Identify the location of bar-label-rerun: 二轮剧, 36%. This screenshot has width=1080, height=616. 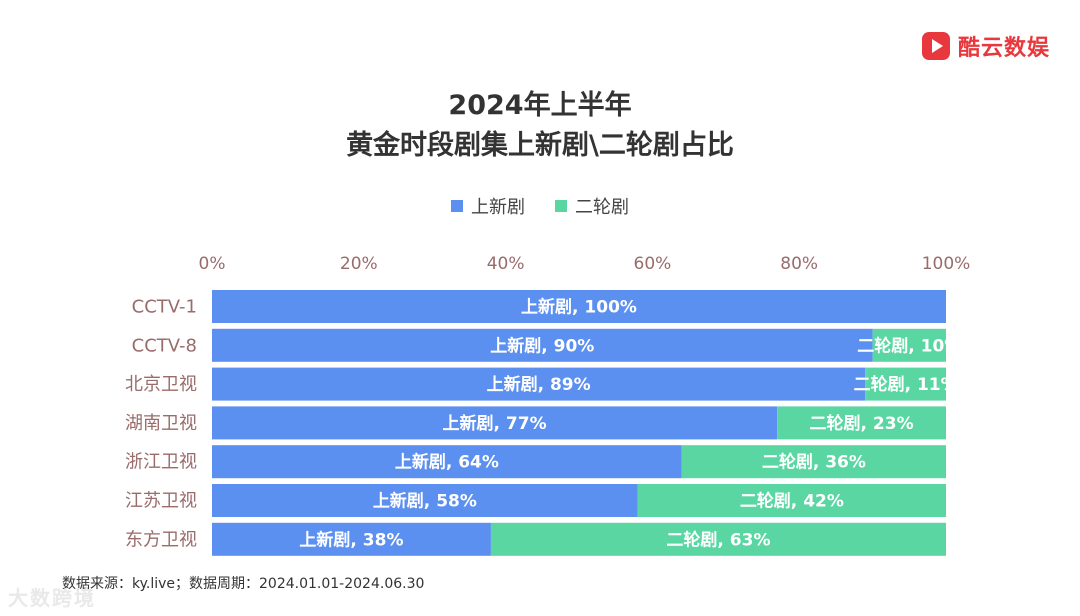
(814, 462).